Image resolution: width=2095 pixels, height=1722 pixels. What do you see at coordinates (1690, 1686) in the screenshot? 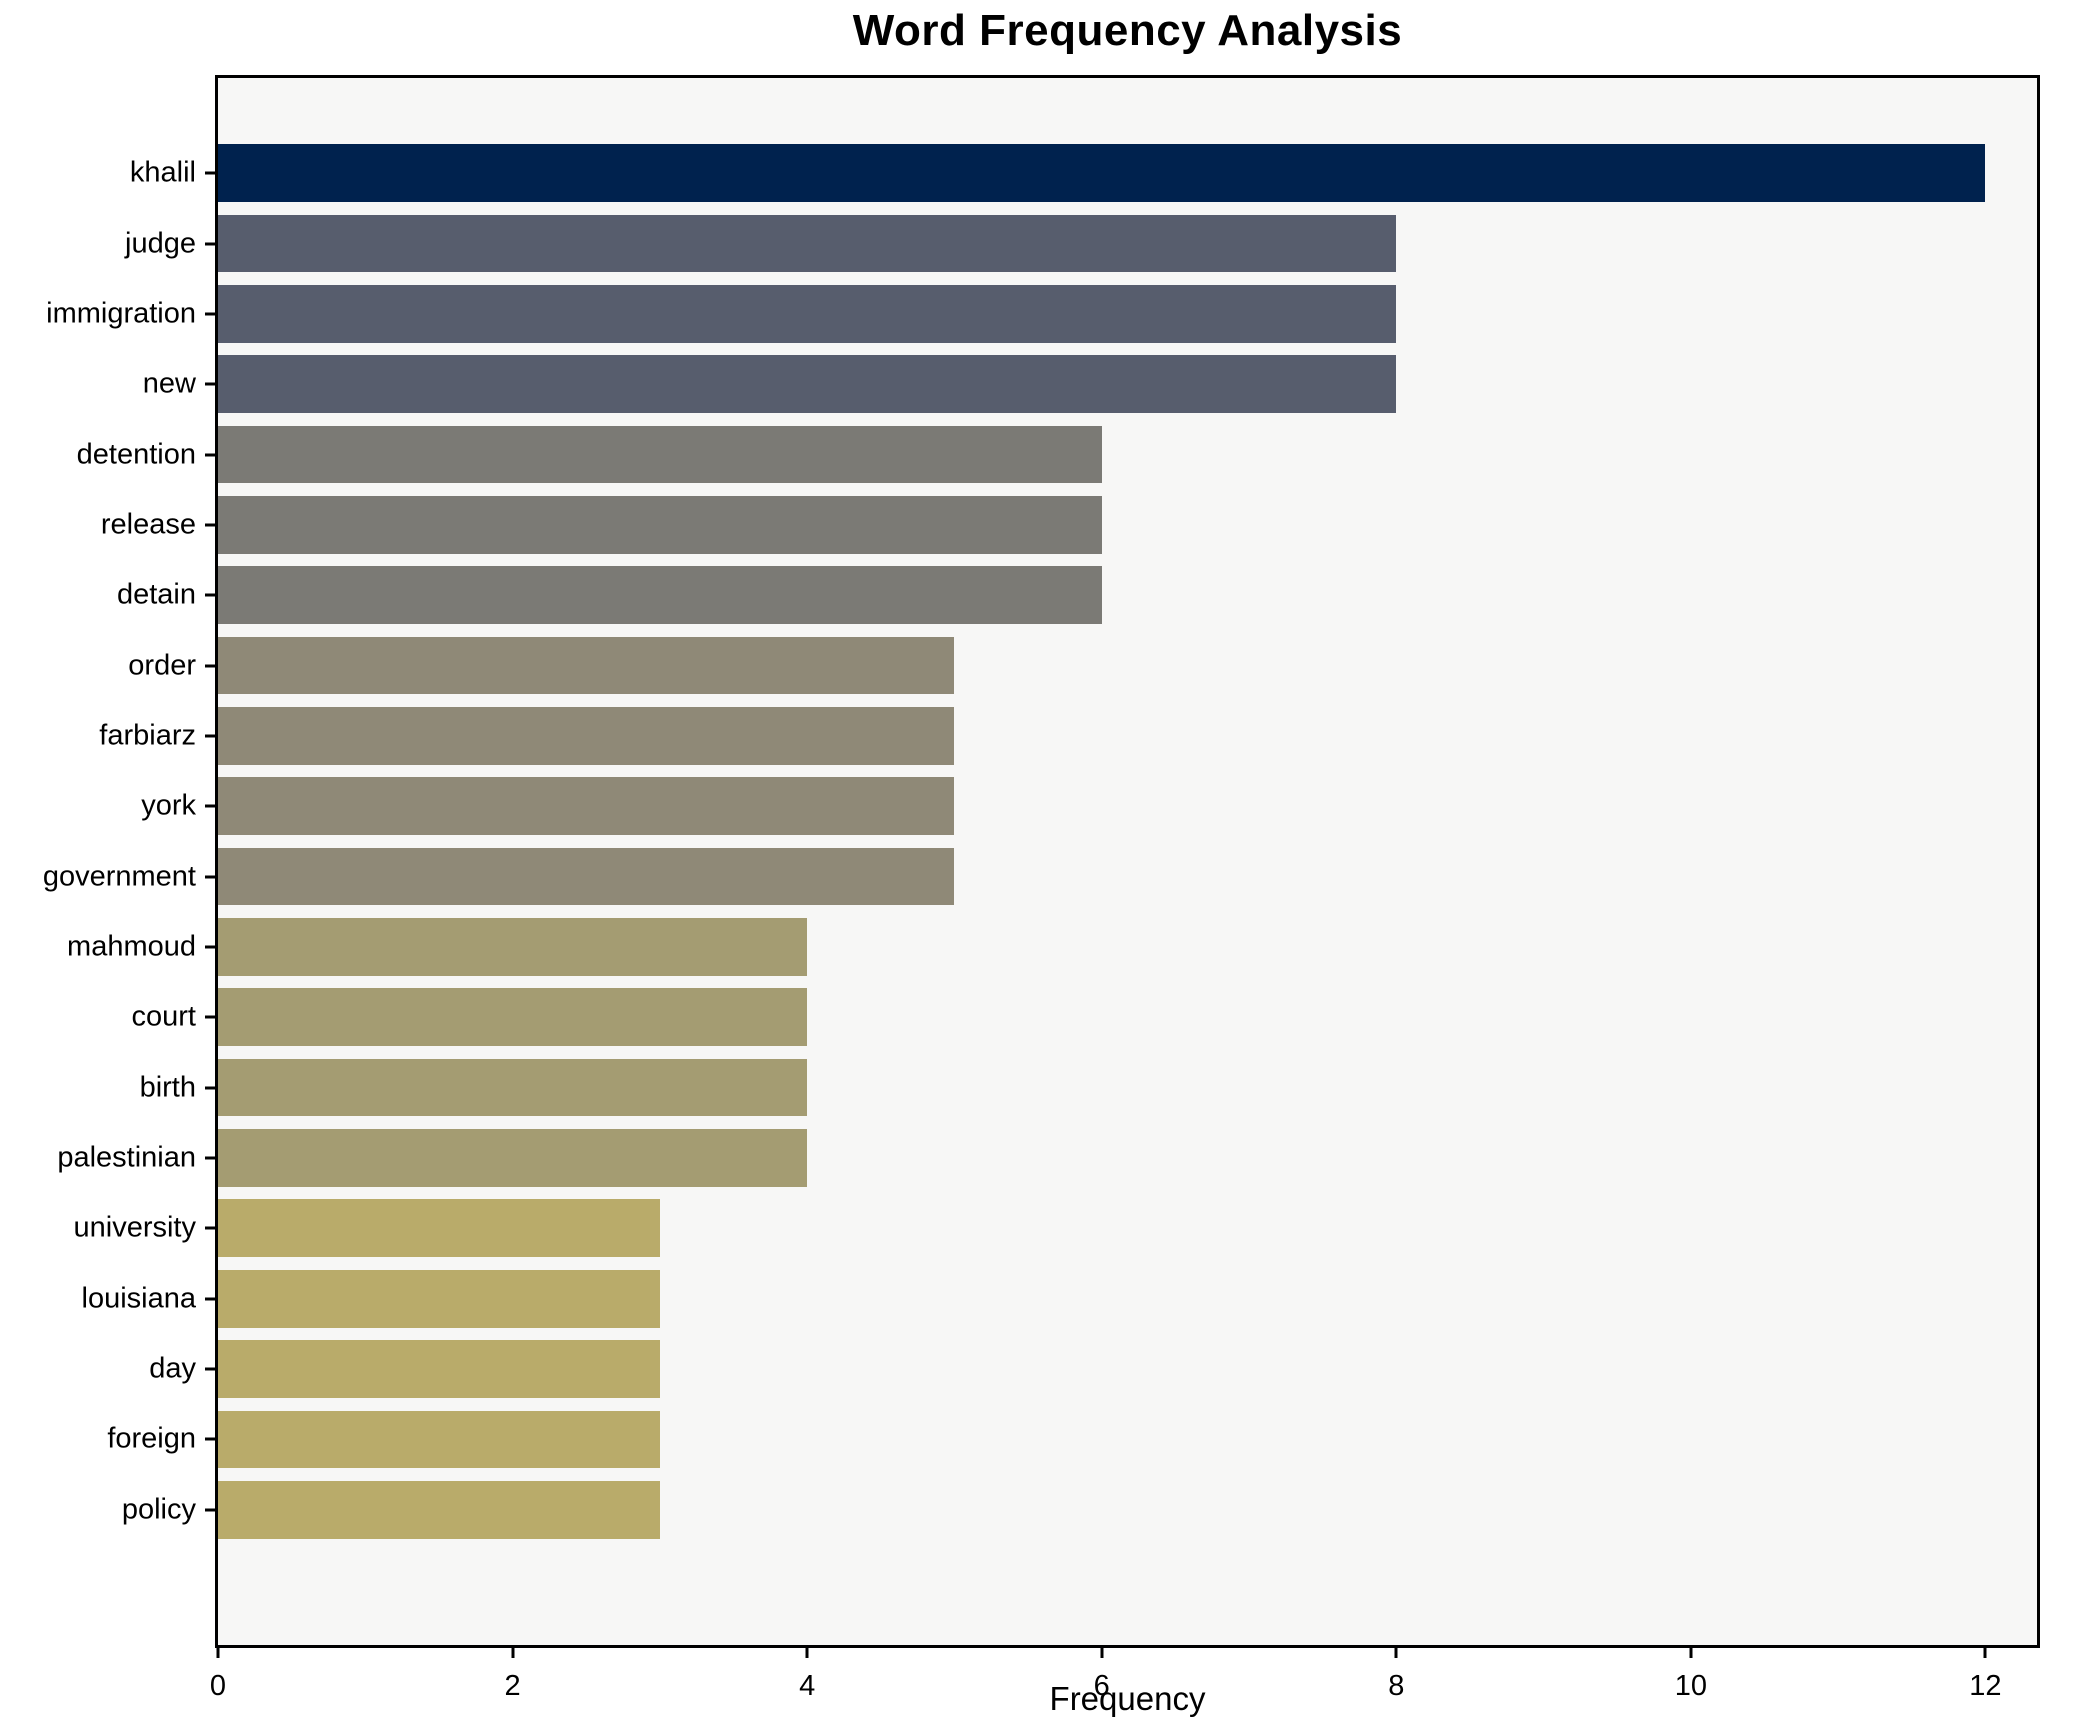
I see `x-tick-label: 10` at bounding box center [1690, 1686].